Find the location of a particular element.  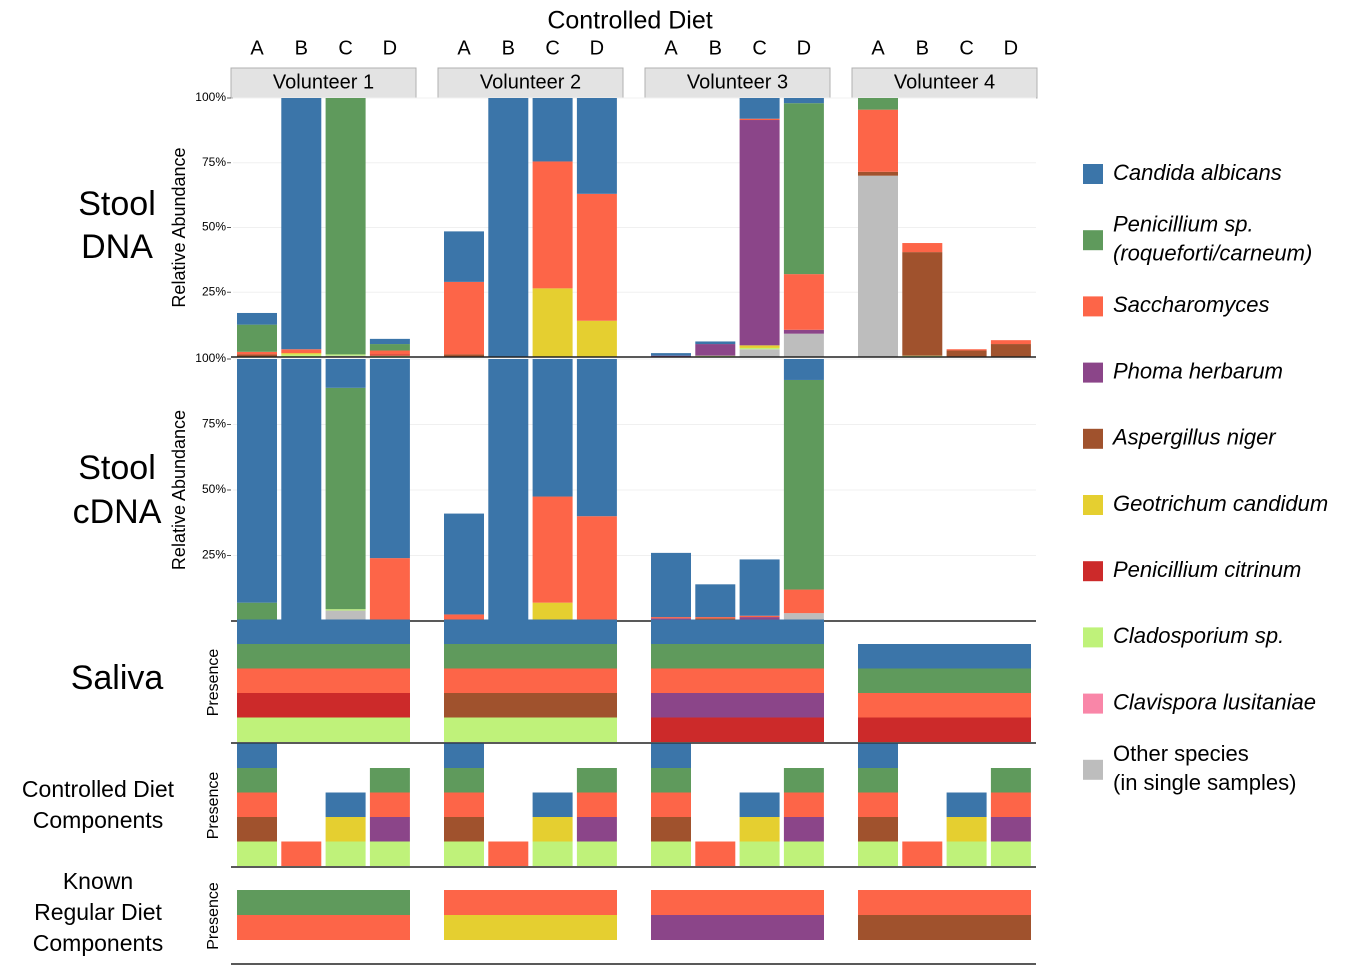

legend-label: Clavispora lusitaniae is located at coordinates (1214, 701).